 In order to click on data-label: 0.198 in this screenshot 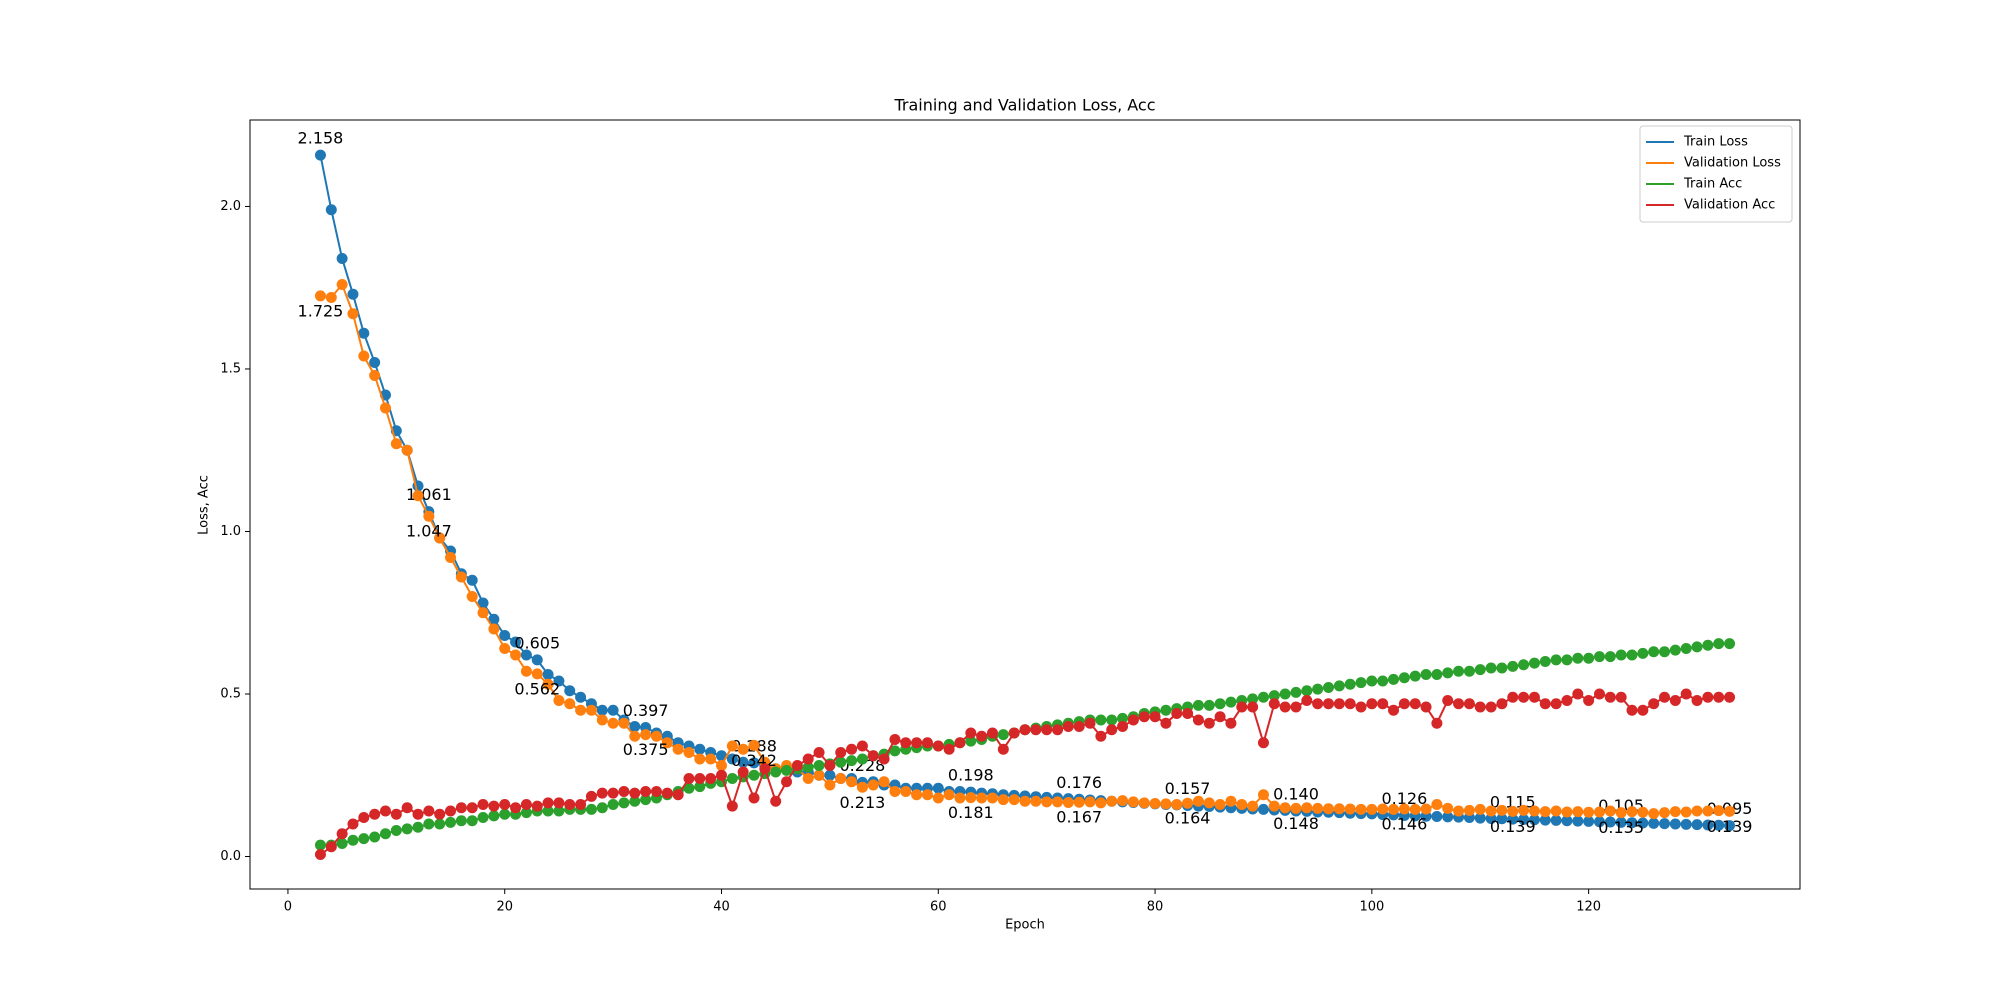, I will do `click(971, 775)`.